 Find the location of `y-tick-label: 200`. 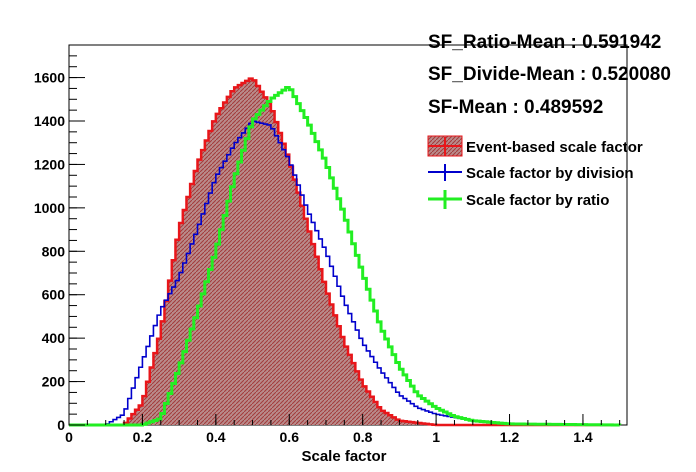

y-tick-label: 200 is located at coordinates (54, 382).